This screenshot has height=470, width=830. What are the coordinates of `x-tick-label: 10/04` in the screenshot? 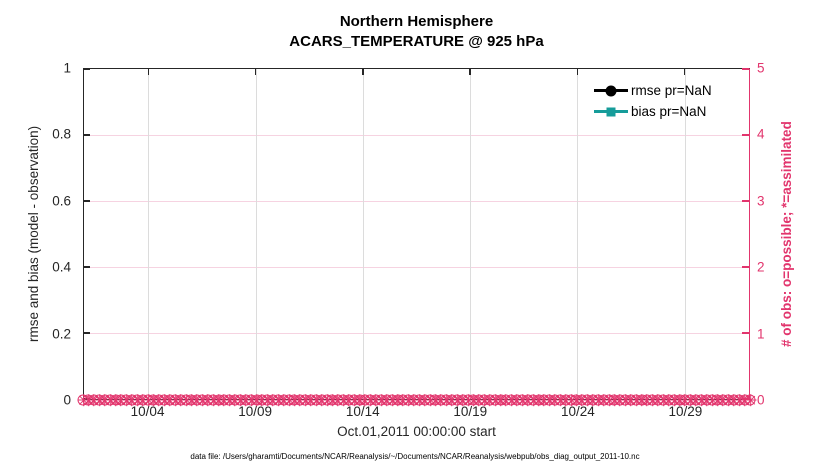 It's located at (147, 411).